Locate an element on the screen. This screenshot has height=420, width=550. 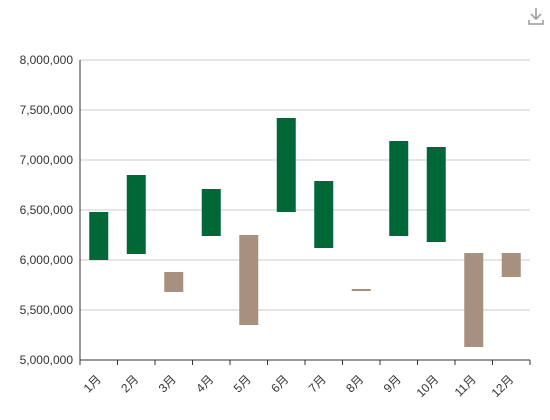
y-tick-label: 7,500,000 is located at coordinates (47, 110).